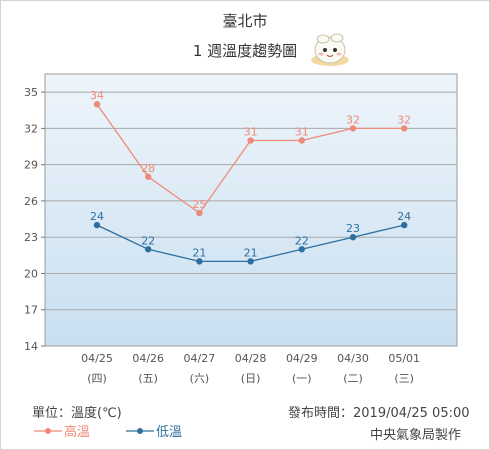 The height and width of the screenshot is (450, 490). I want to click on x-tick-weekday: (三), so click(404, 378).